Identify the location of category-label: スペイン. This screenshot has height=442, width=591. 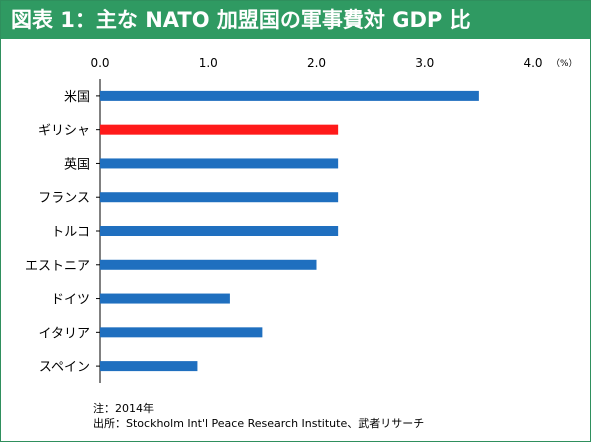
(64, 367).